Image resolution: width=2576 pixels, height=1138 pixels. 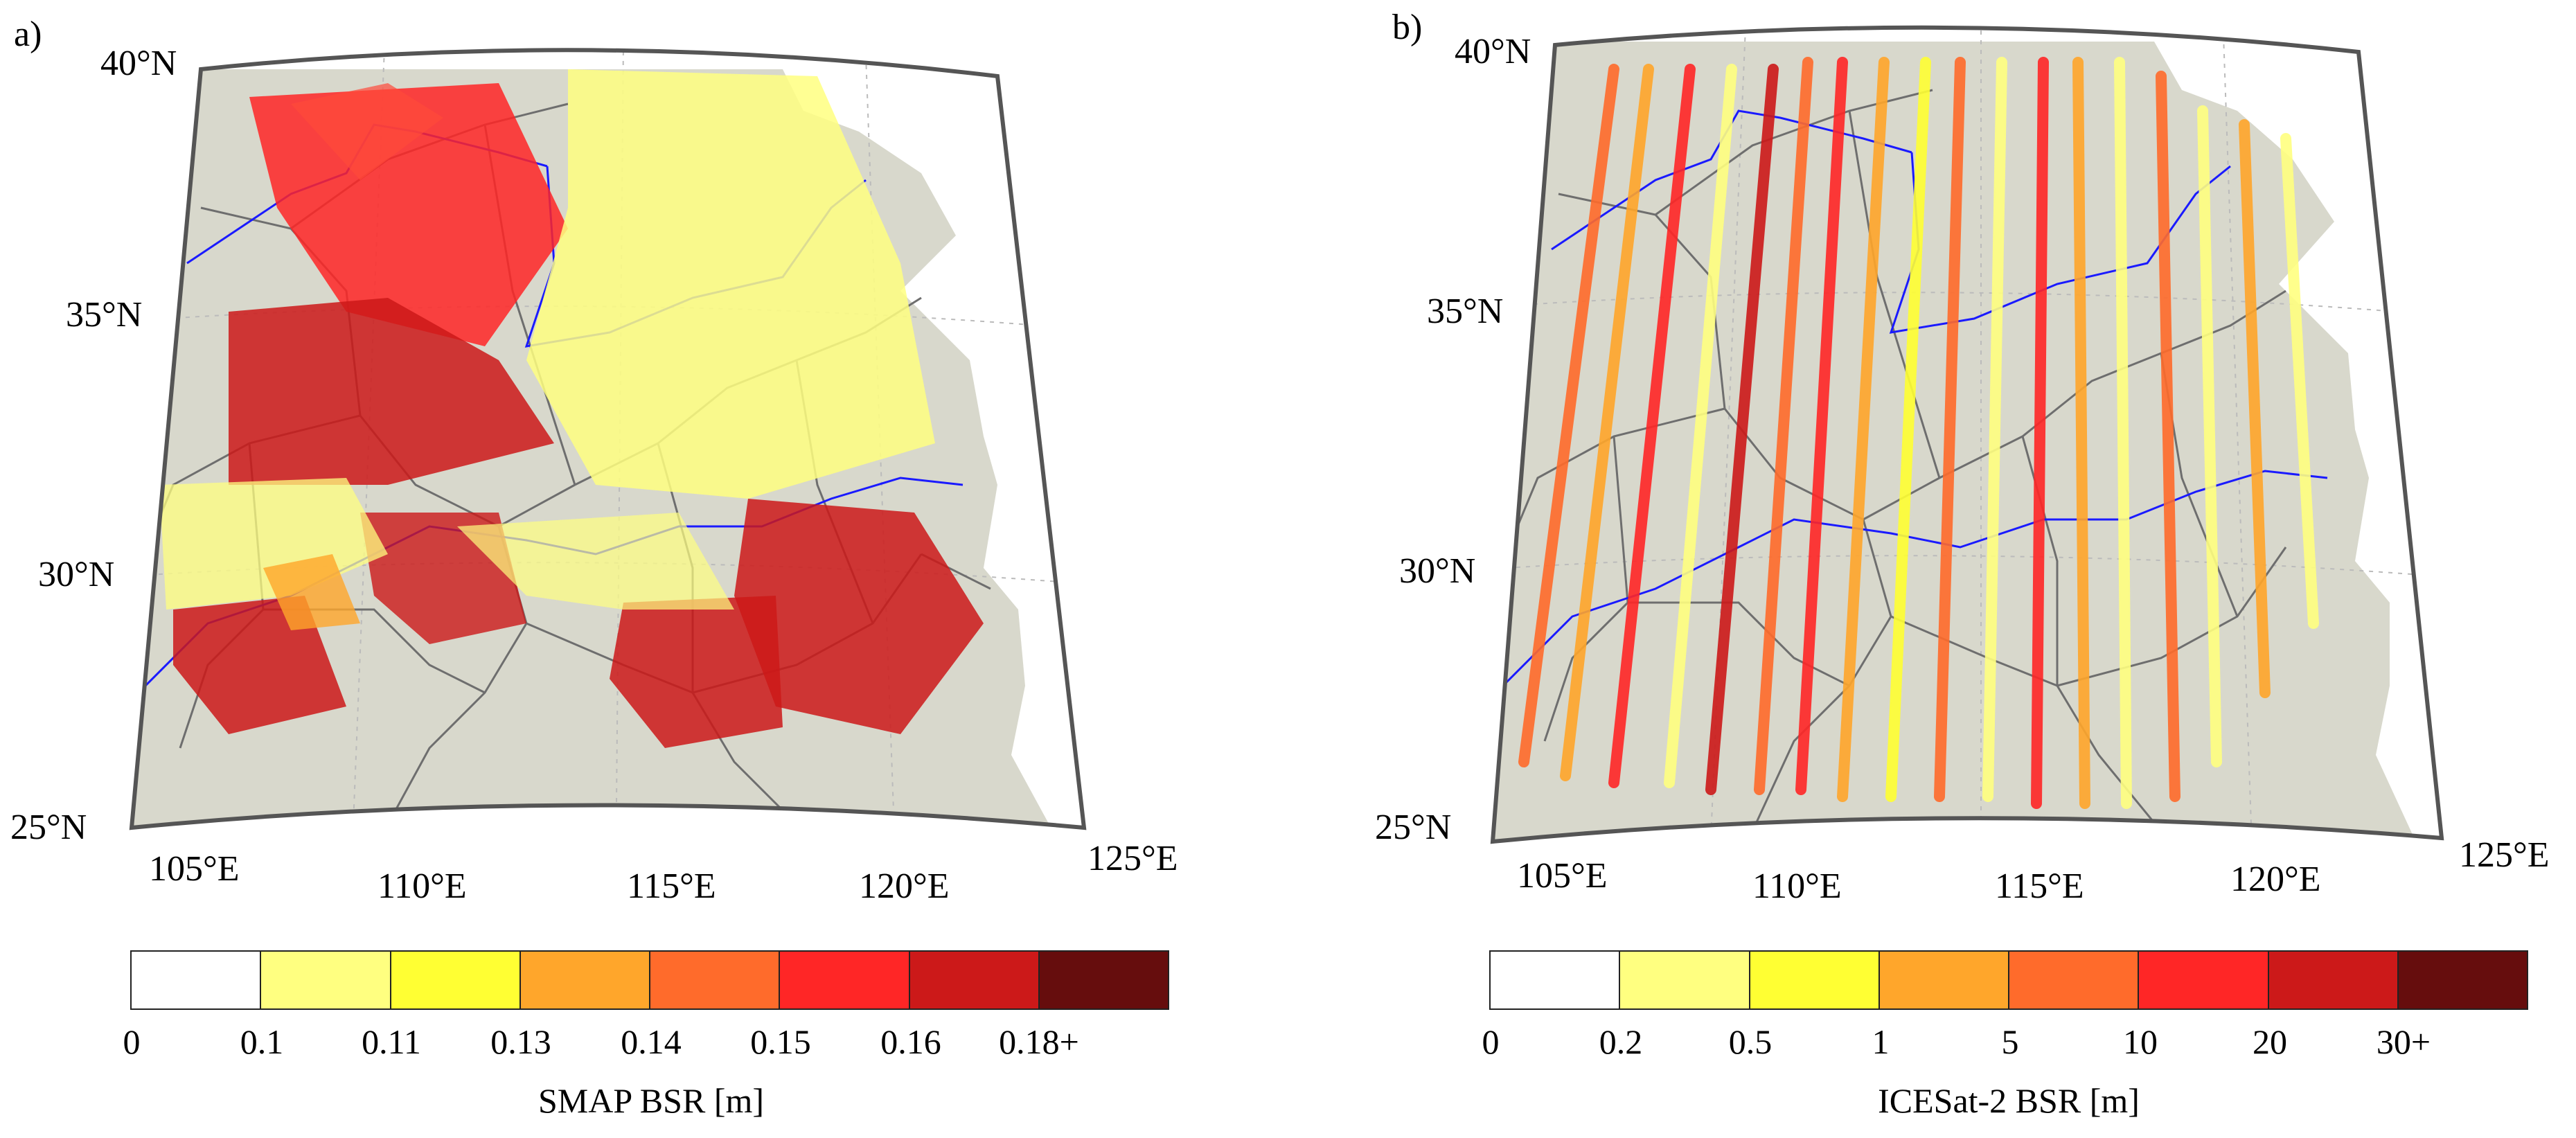 I want to click on colorbar-b-tick-5: 5, so click(x=2010, y=1041).